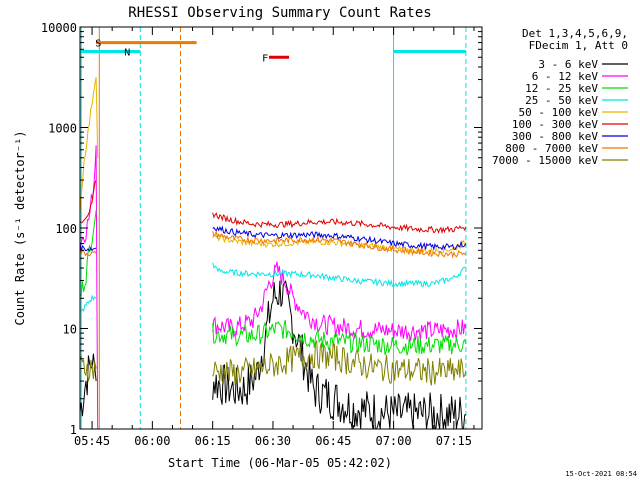 The width and height of the screenshot is (640, 480). What do you see at coordinates (561, 100) in the screenshot?
I see `legend-label-3: 25 - 50 keV` at bounding box center [561, 100].